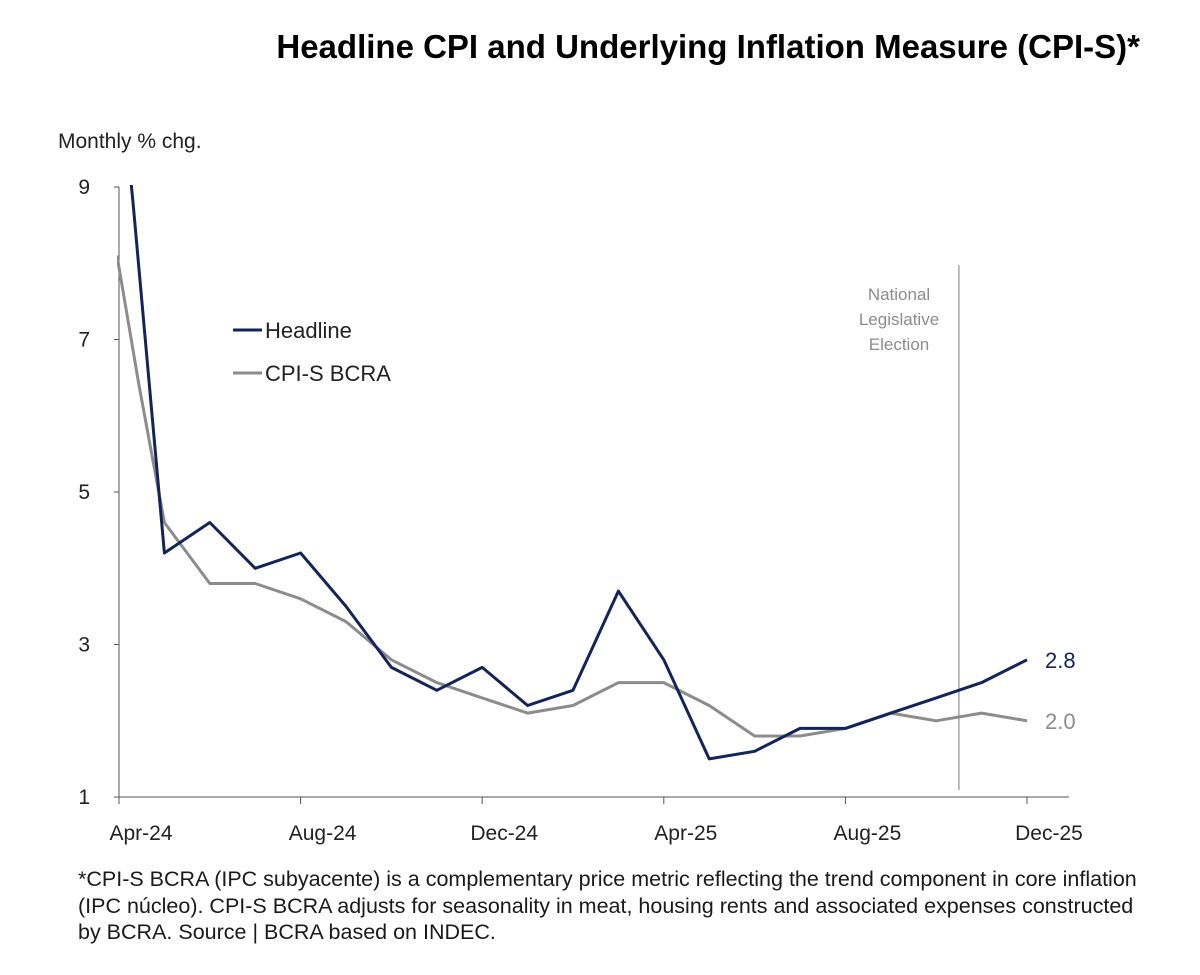 Image resolution: width=1200 pixels, height=975 pixels. Describe the element at coordinates (685, 833) in the screenshot. I see `x-tick-label: Apr-25` at that location.